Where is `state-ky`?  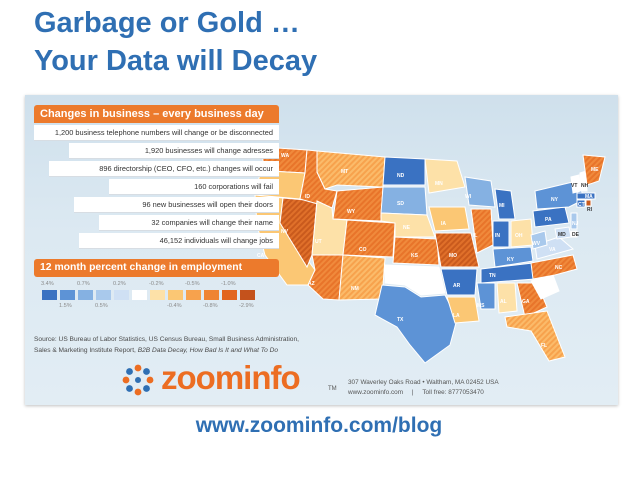 state-ky is located at coordinates (513, 257).